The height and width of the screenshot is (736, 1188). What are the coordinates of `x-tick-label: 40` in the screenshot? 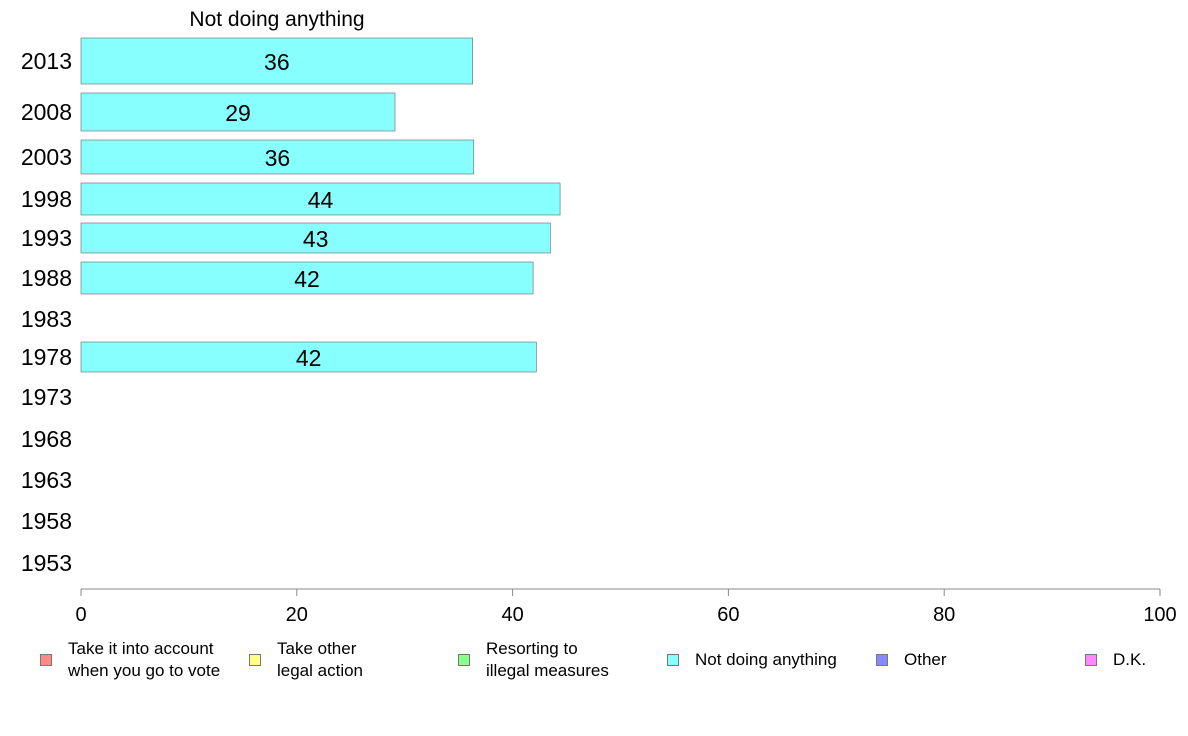 It's located at (512, 615).